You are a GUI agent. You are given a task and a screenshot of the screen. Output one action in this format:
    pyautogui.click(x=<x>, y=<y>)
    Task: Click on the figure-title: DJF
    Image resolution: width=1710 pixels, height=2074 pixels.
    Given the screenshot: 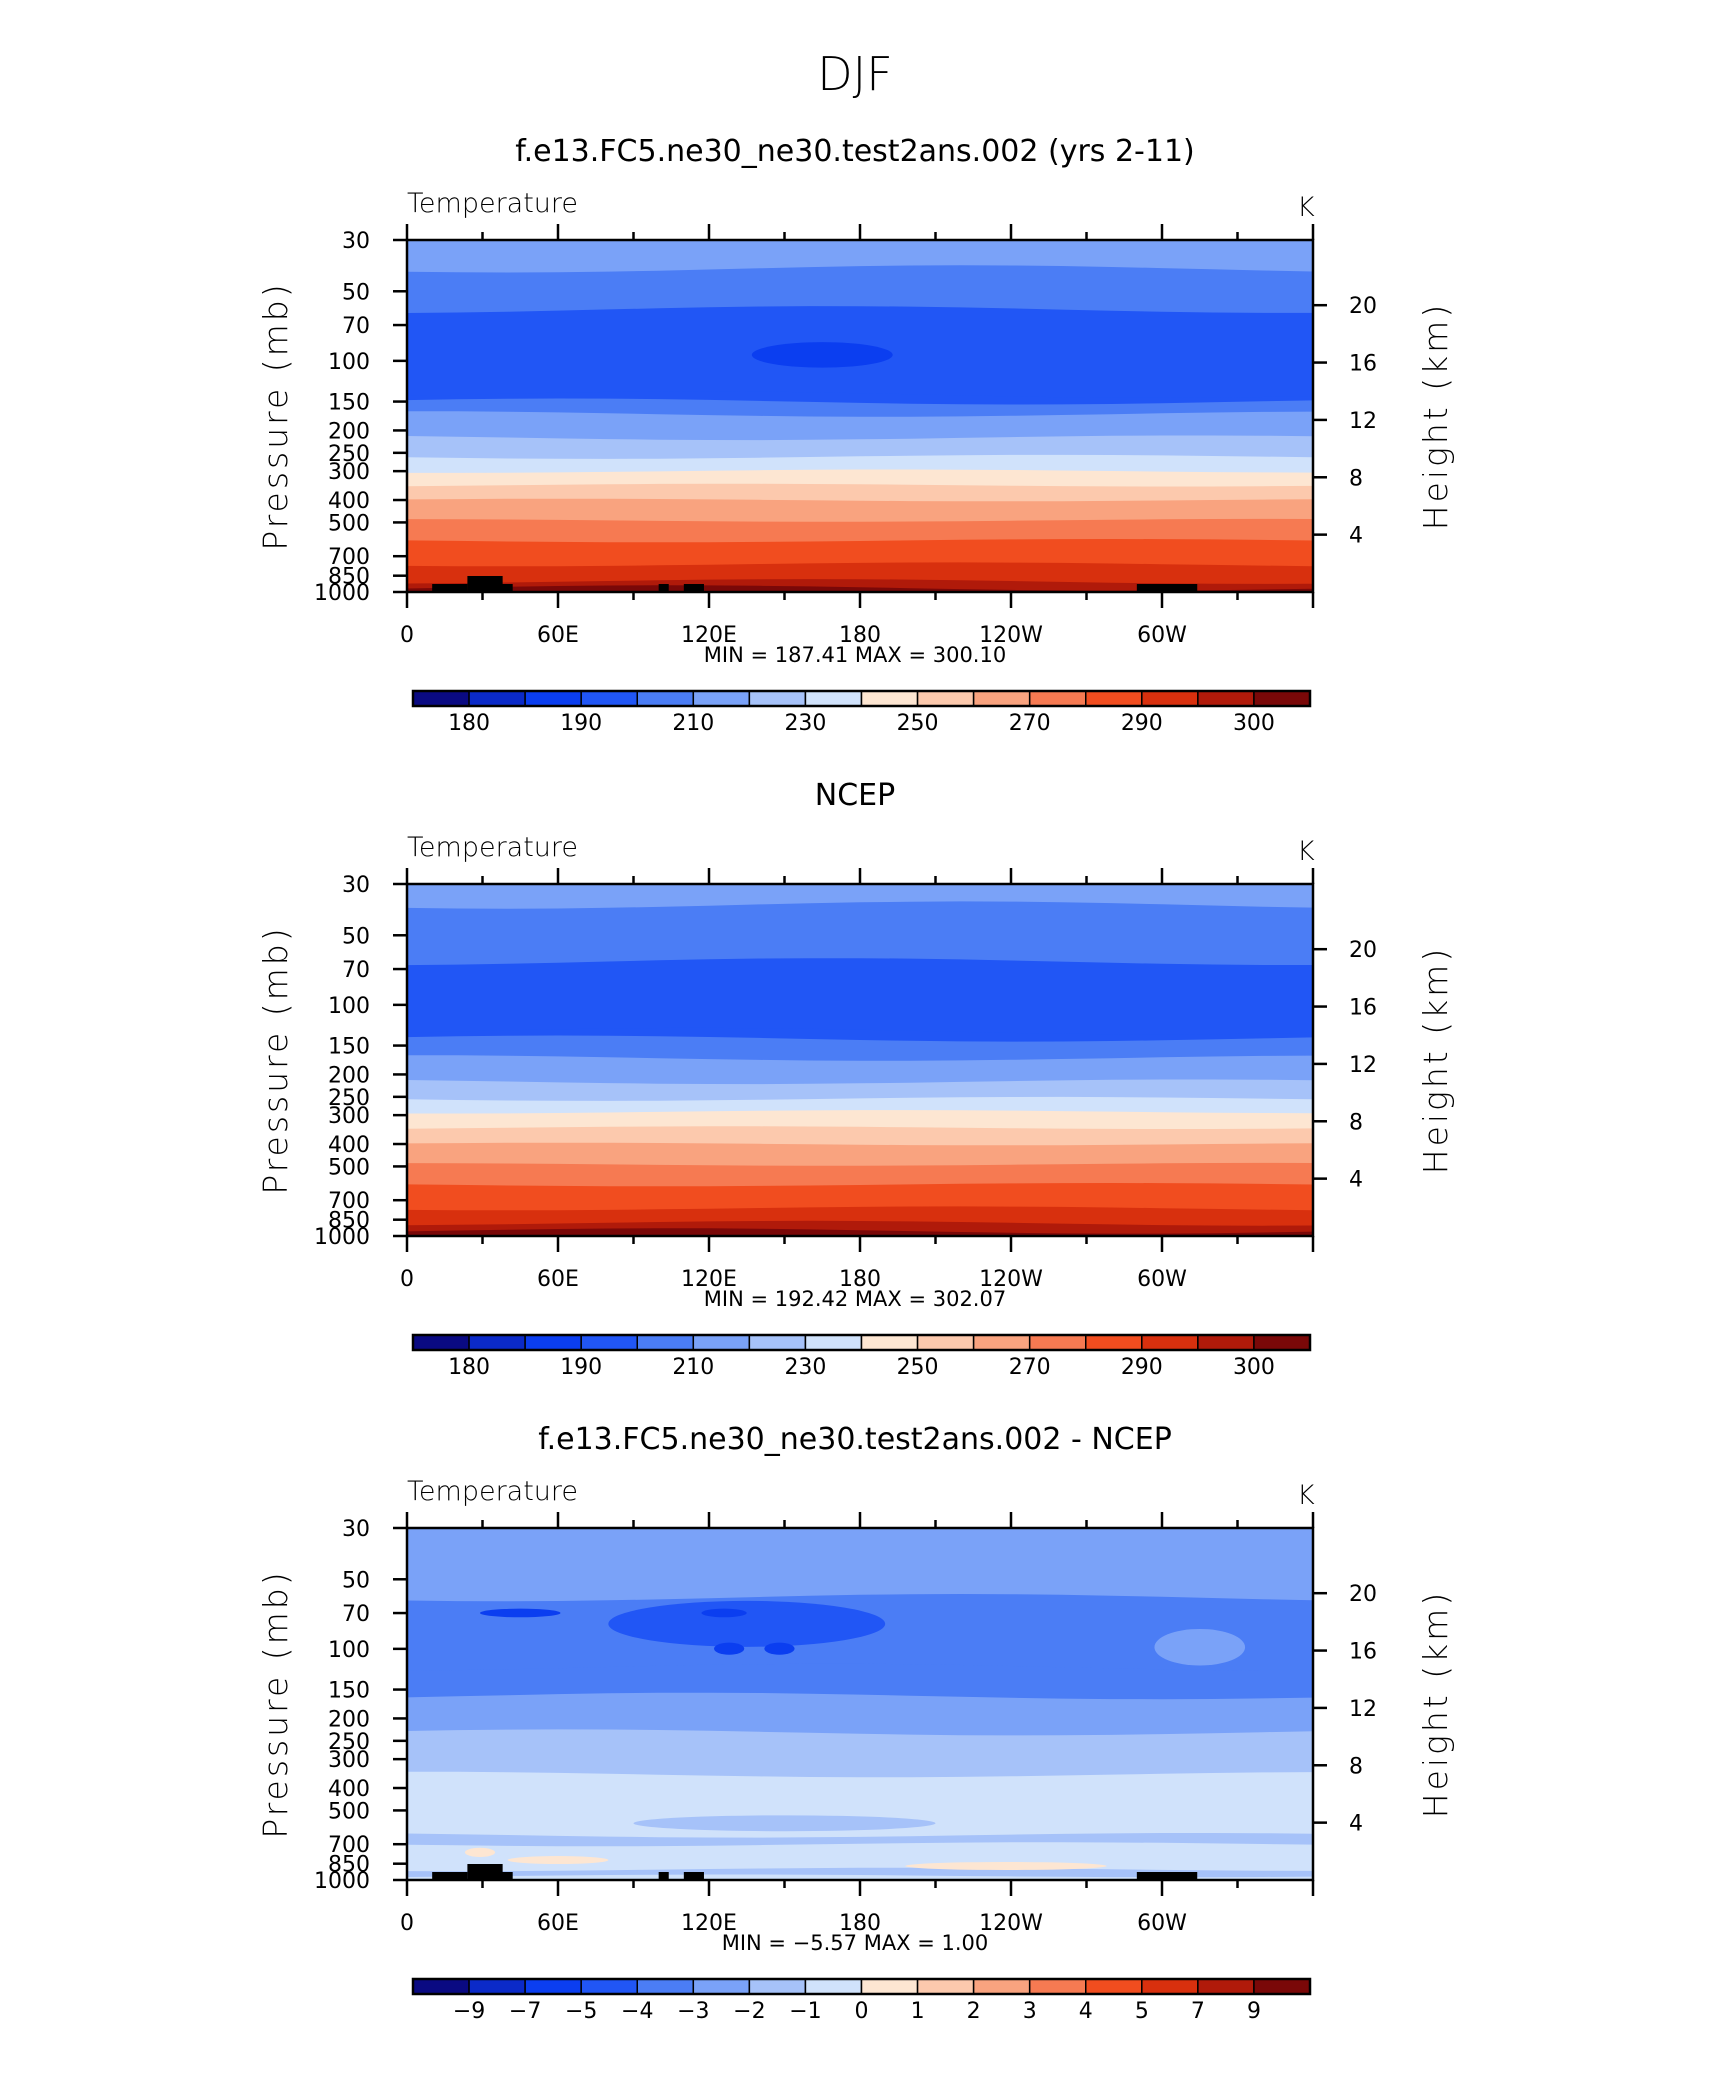 What is the action you would take?
    pyautogui.click(x=854, y=74)
    